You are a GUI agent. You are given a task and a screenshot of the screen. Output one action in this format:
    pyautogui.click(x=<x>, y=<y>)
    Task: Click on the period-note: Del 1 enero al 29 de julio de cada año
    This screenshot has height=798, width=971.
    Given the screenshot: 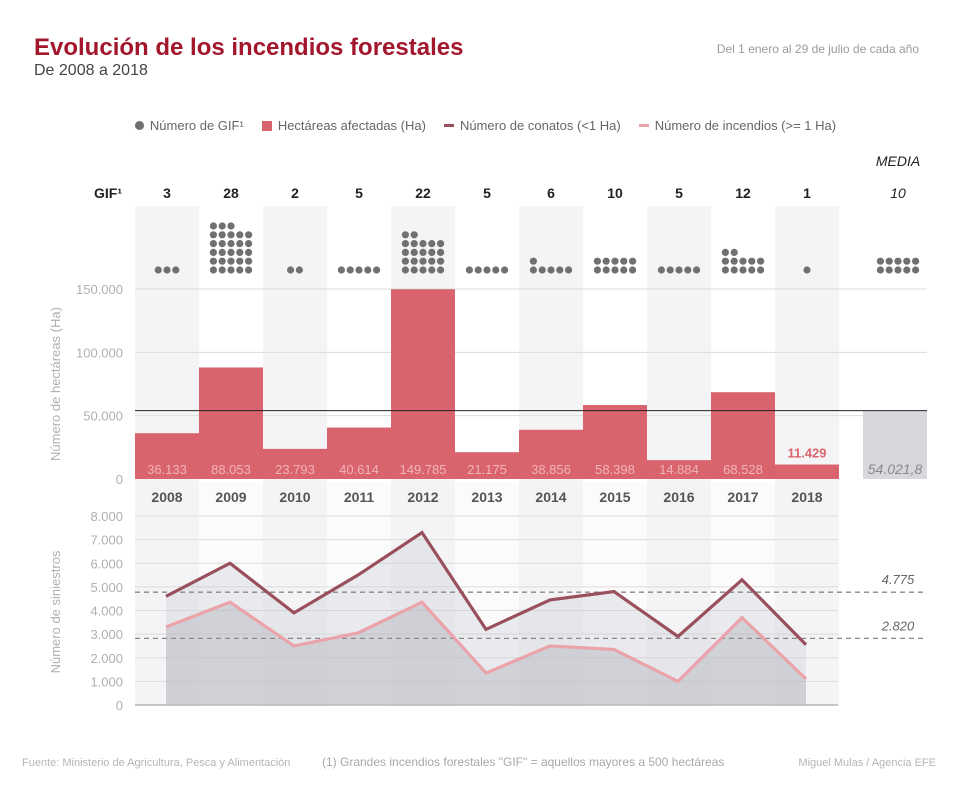 What is the action you would take?
    pyautogui.click(x=817, y=49)
    